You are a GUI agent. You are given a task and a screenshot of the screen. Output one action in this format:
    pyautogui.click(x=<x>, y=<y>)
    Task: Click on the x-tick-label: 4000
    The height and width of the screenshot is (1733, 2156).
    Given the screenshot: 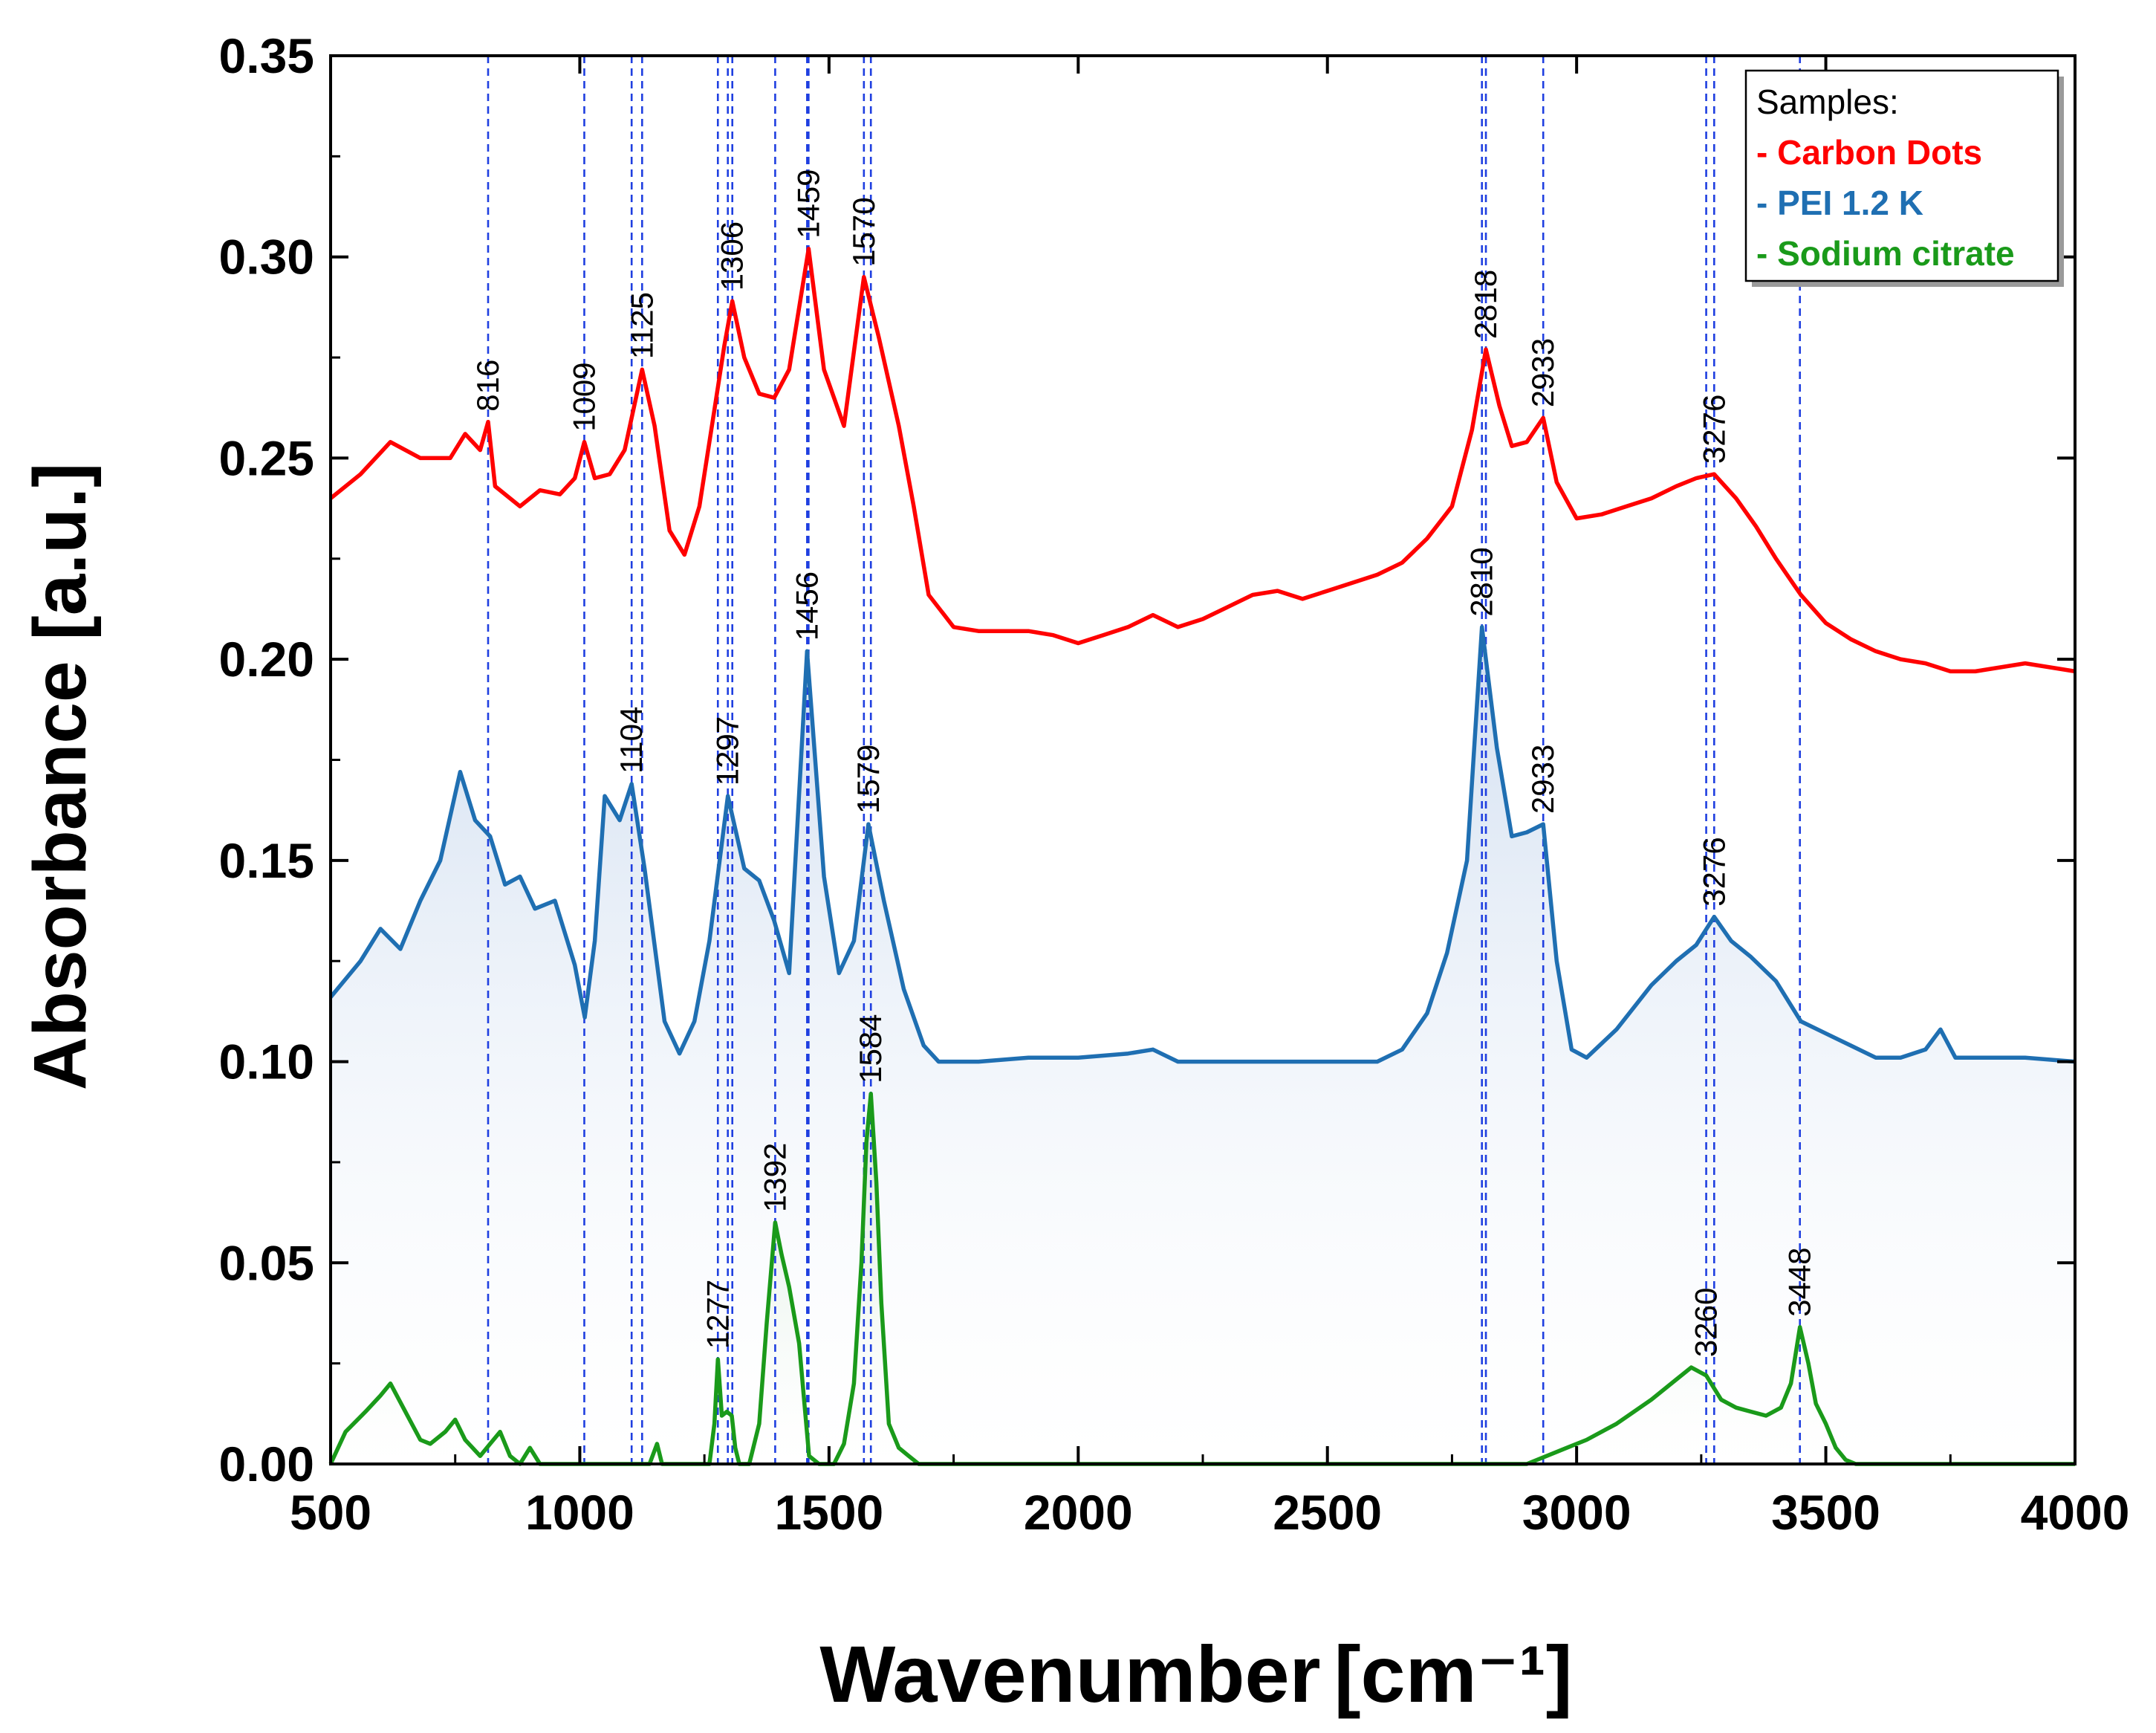 What is the action you would take?
    pyautogui.click(x=2075, y=1513)
    